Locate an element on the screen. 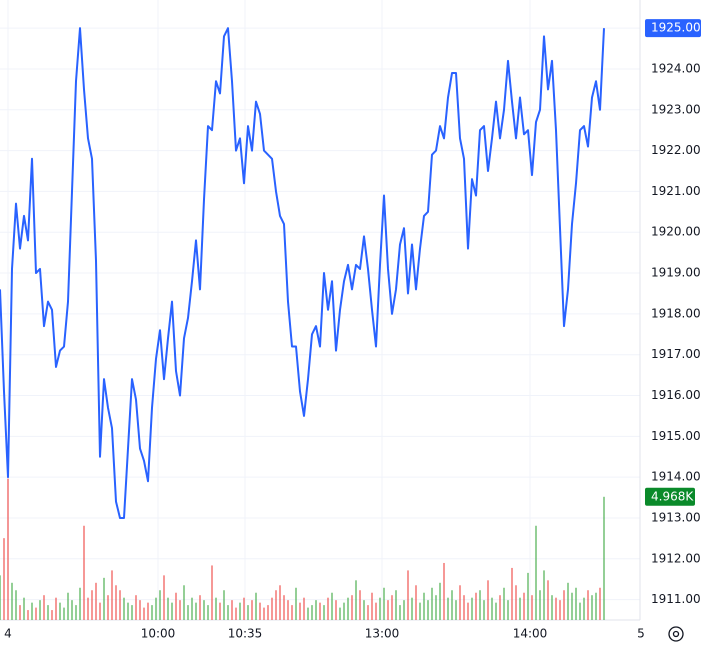 The width and height of the screenshot is (705, 645). price-label: 1925.00 is located at coordinates (676, 28).